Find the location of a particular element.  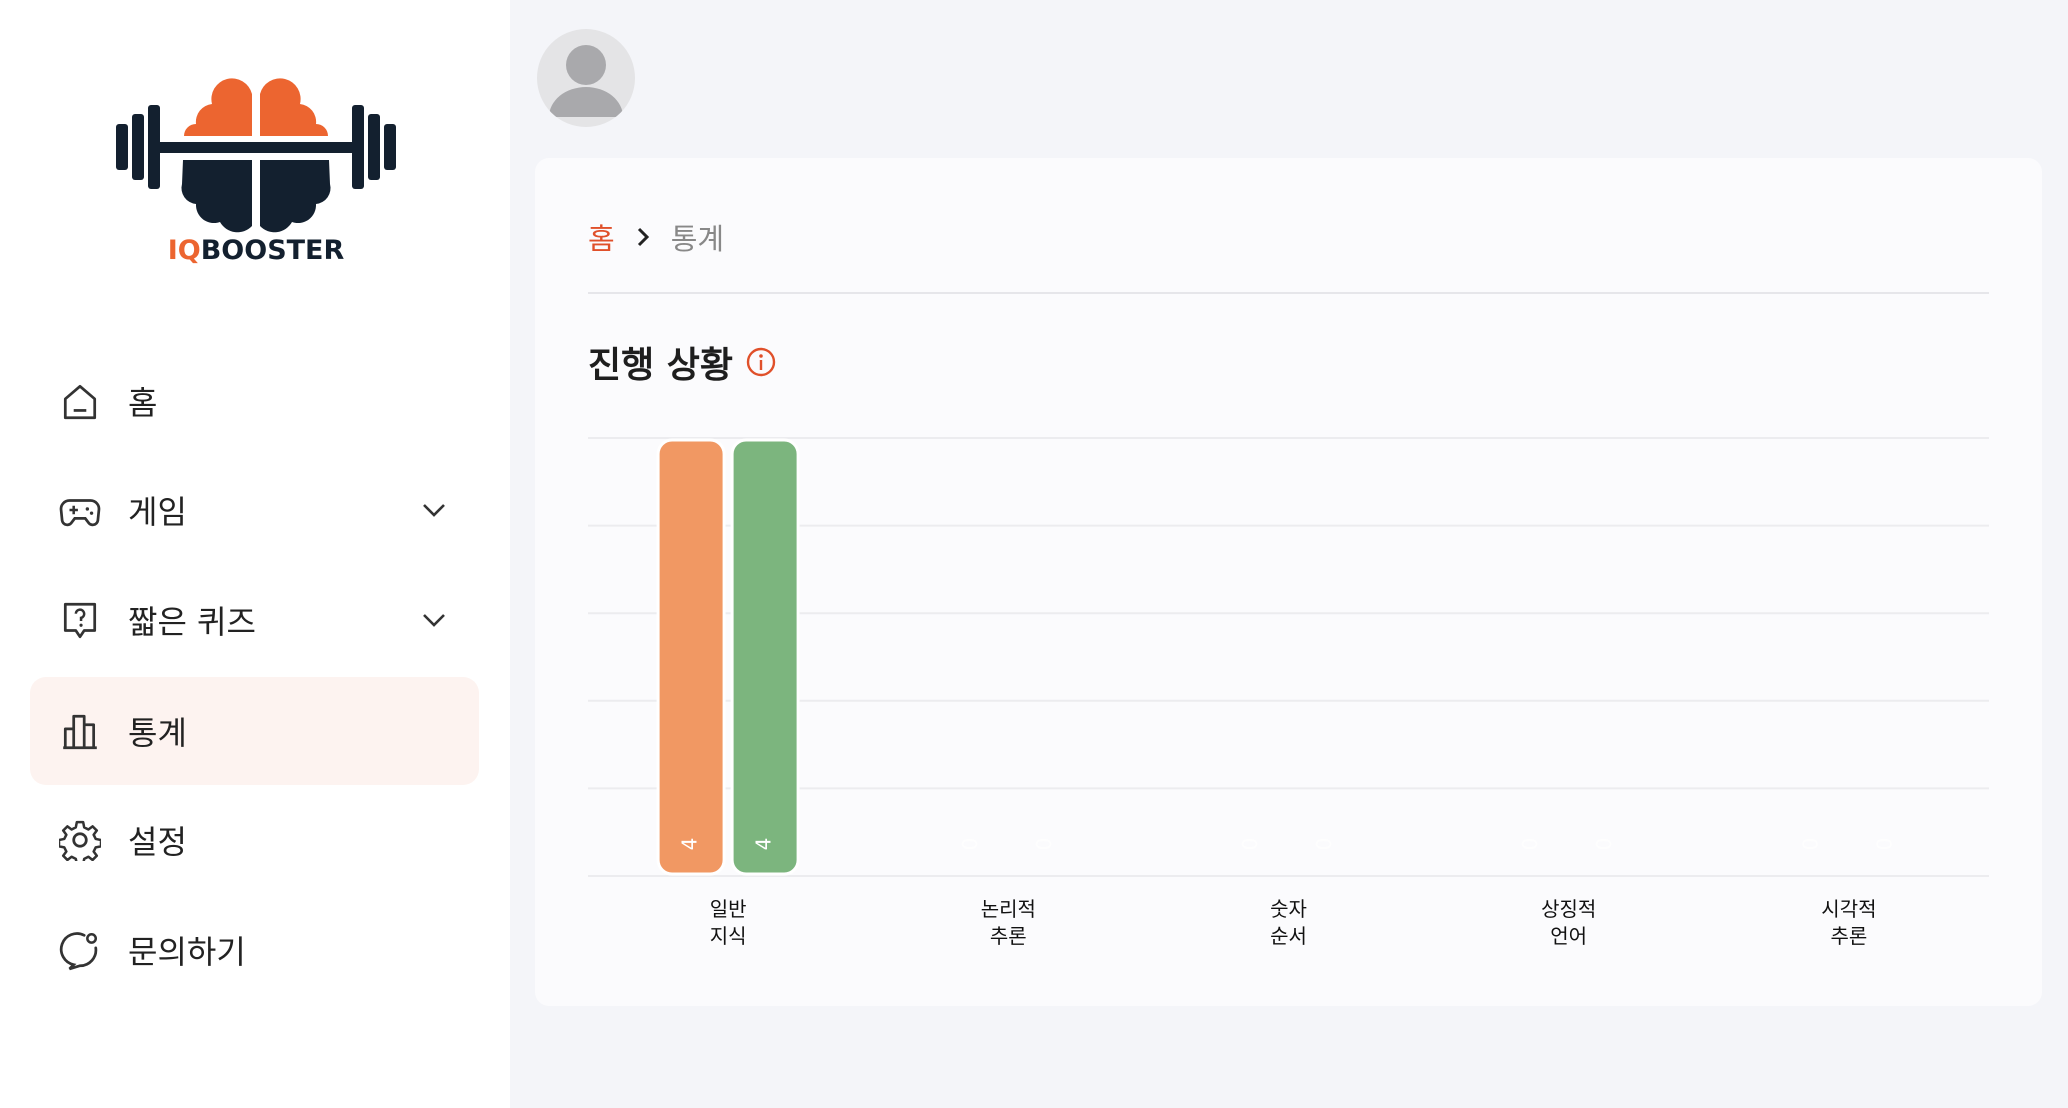

iqbooster-logo: IQBOOSTER is located at coordinates (256, 171).